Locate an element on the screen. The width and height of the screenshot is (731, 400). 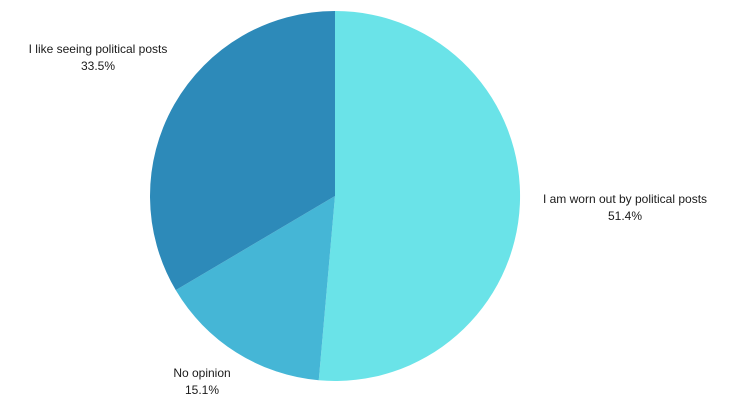
slice-label-3: I like seeing political posts is located at coordinates (98, 49).